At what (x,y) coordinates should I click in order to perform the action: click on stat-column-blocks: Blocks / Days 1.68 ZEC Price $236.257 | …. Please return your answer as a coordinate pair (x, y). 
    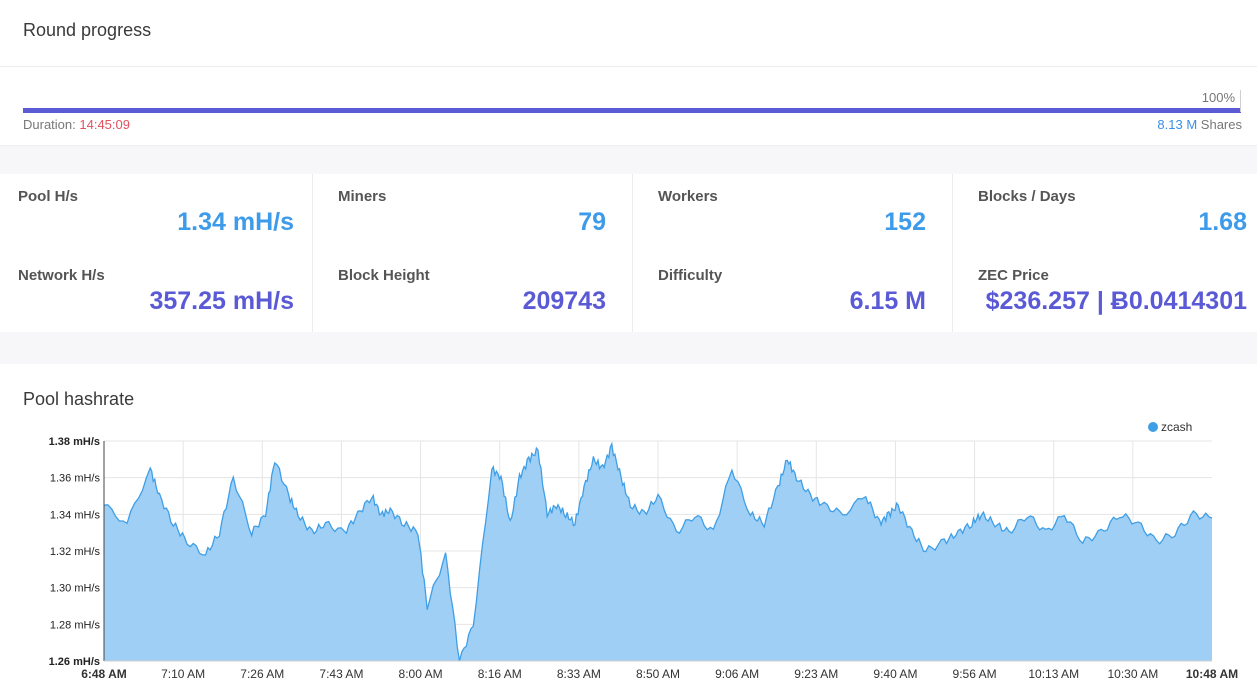
    Looking at the image, I should click on (1104, 253).